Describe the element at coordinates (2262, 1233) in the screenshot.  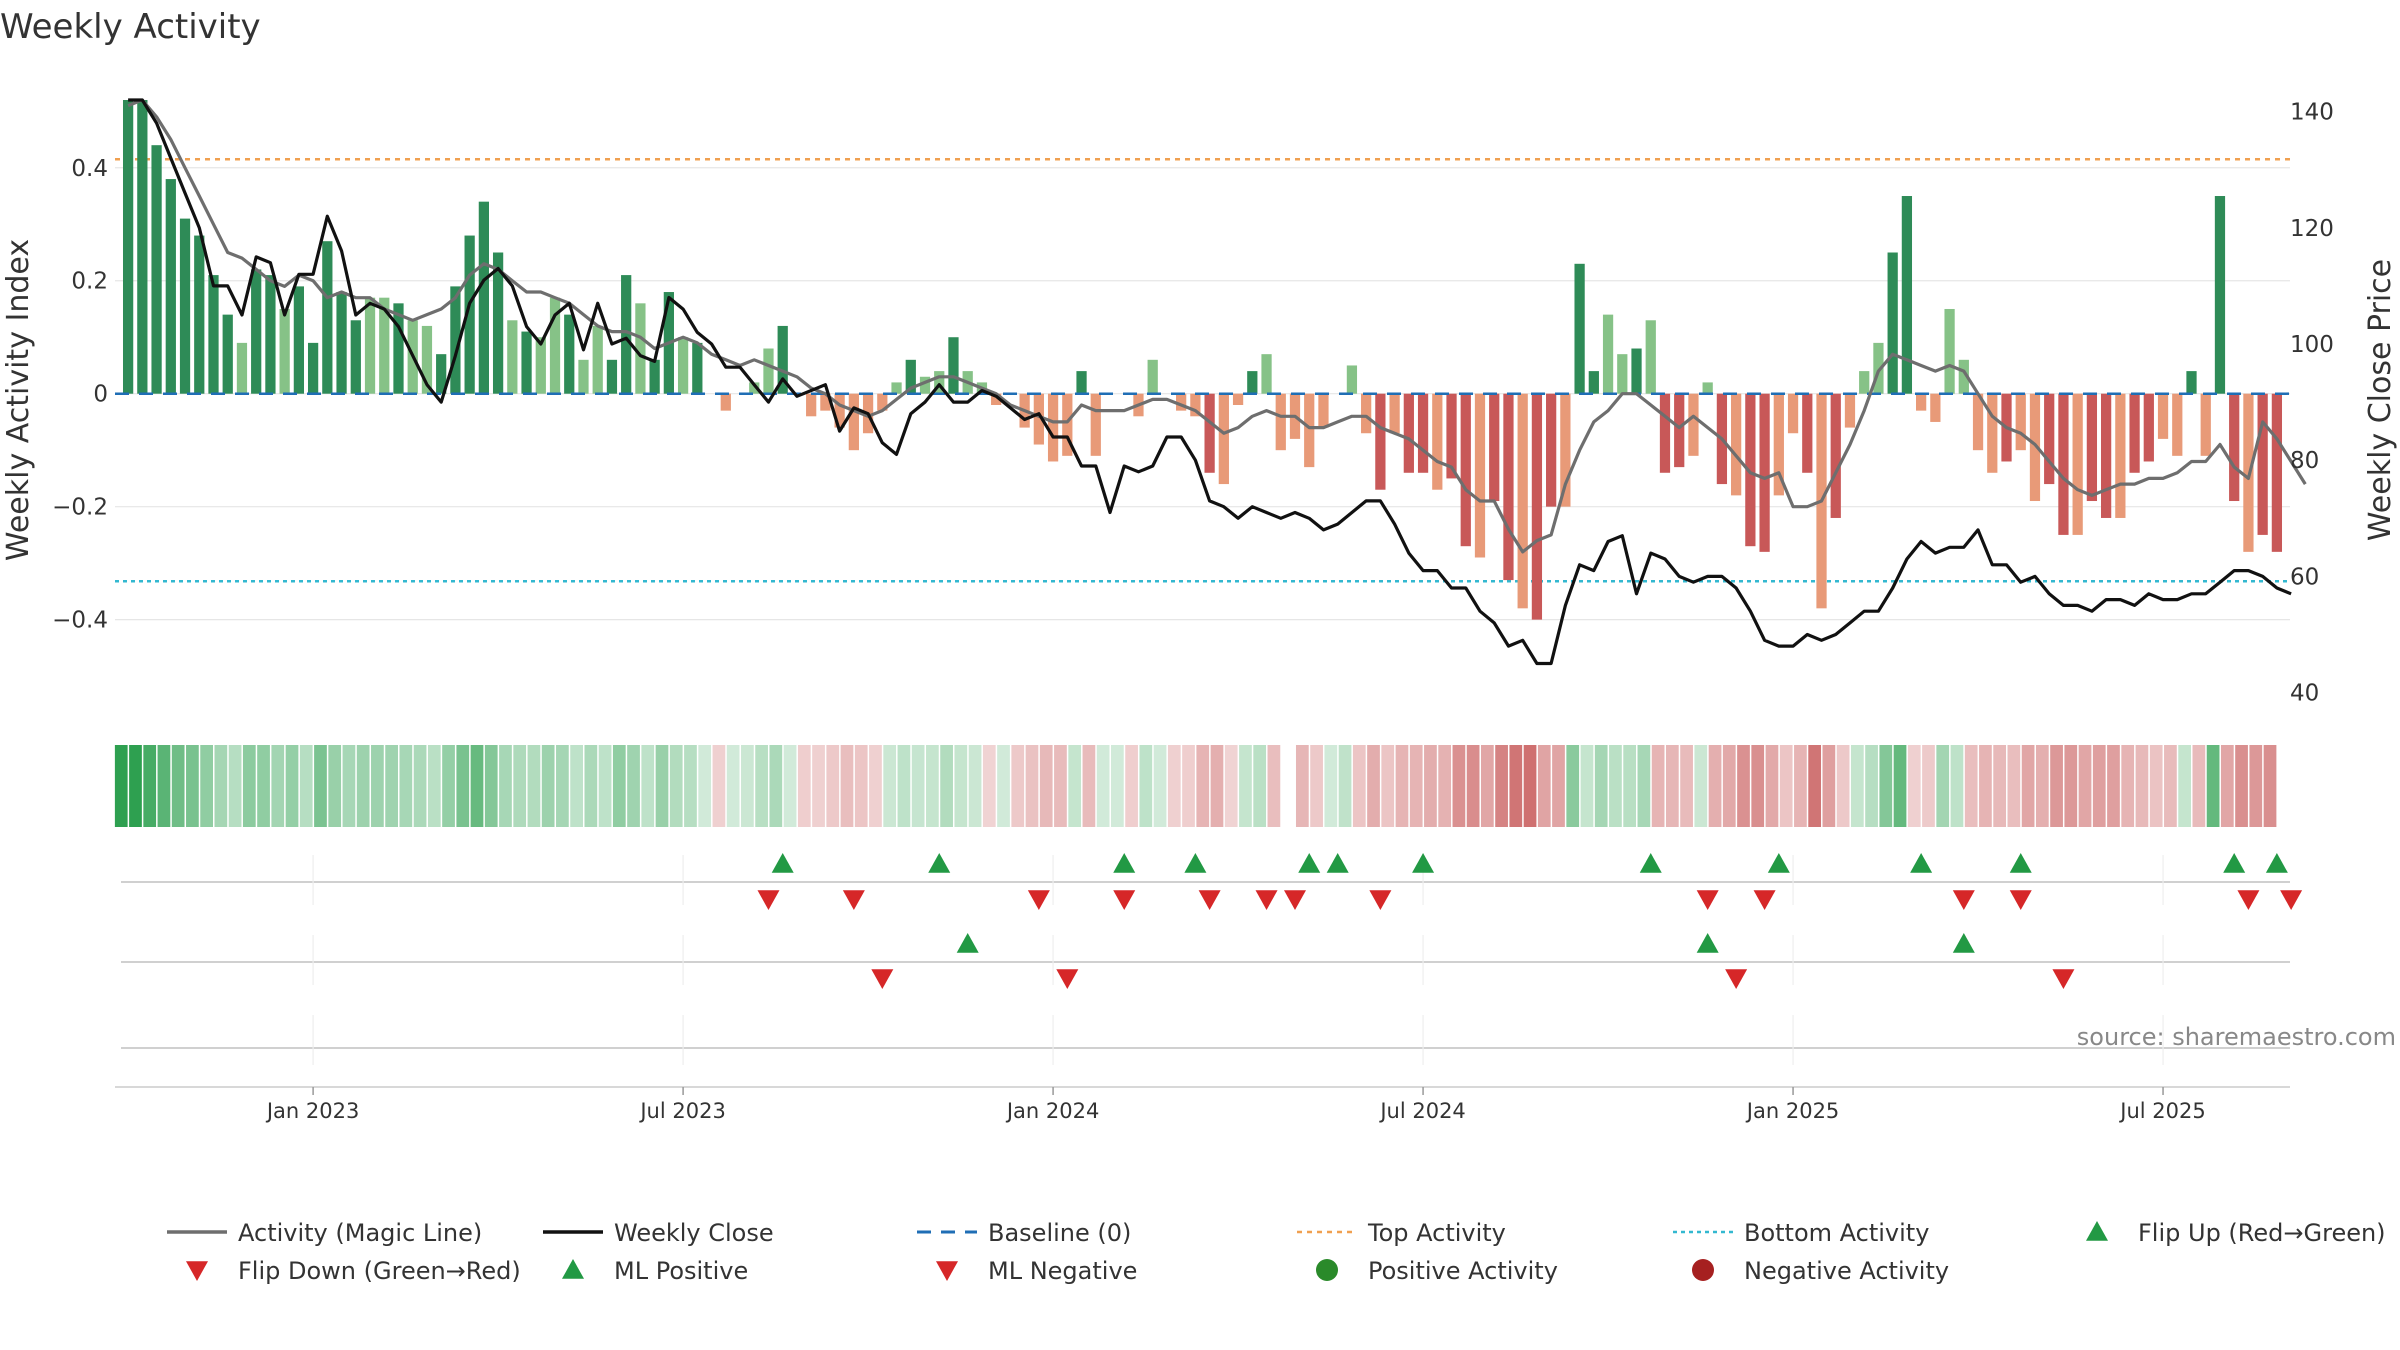
I see `legend-label: Flip Up (Red→Green)` at that location.